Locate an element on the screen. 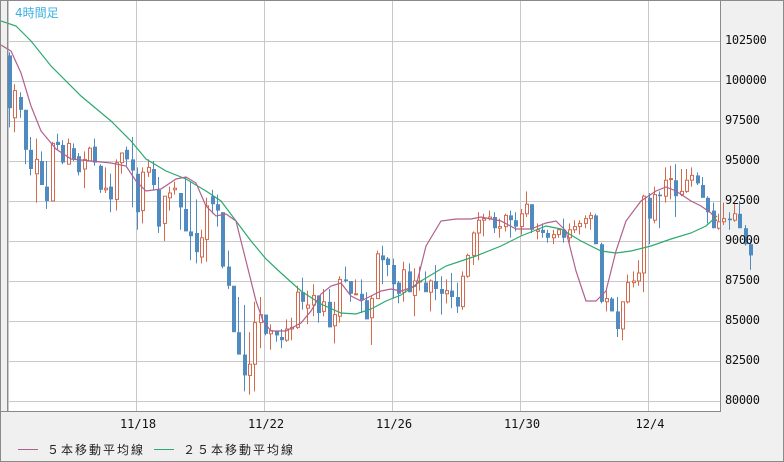 Image resolution: width=784 pixels, height=462 pixels. y-tick-label: 102500 is located at coordinates (746, 40).